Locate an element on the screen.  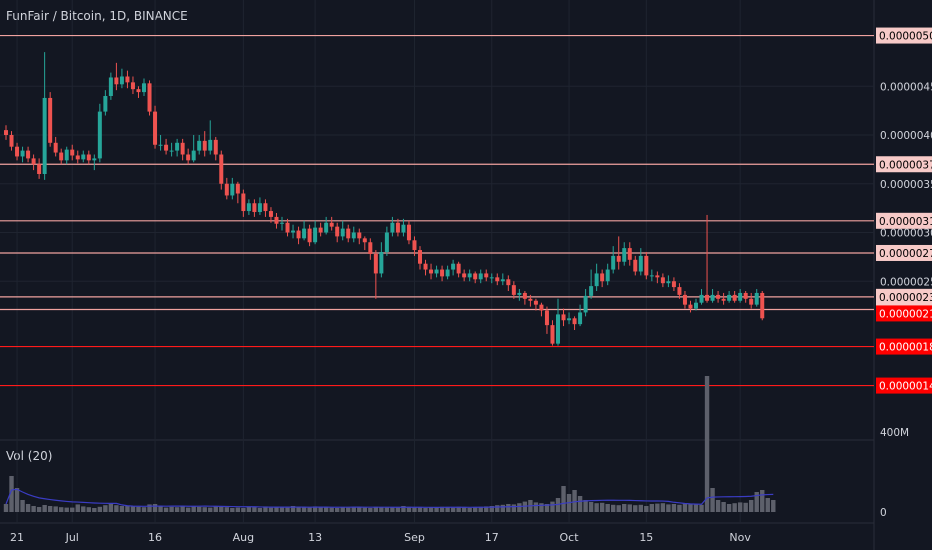
volume-moving-average is located at coordinates (389, 498).